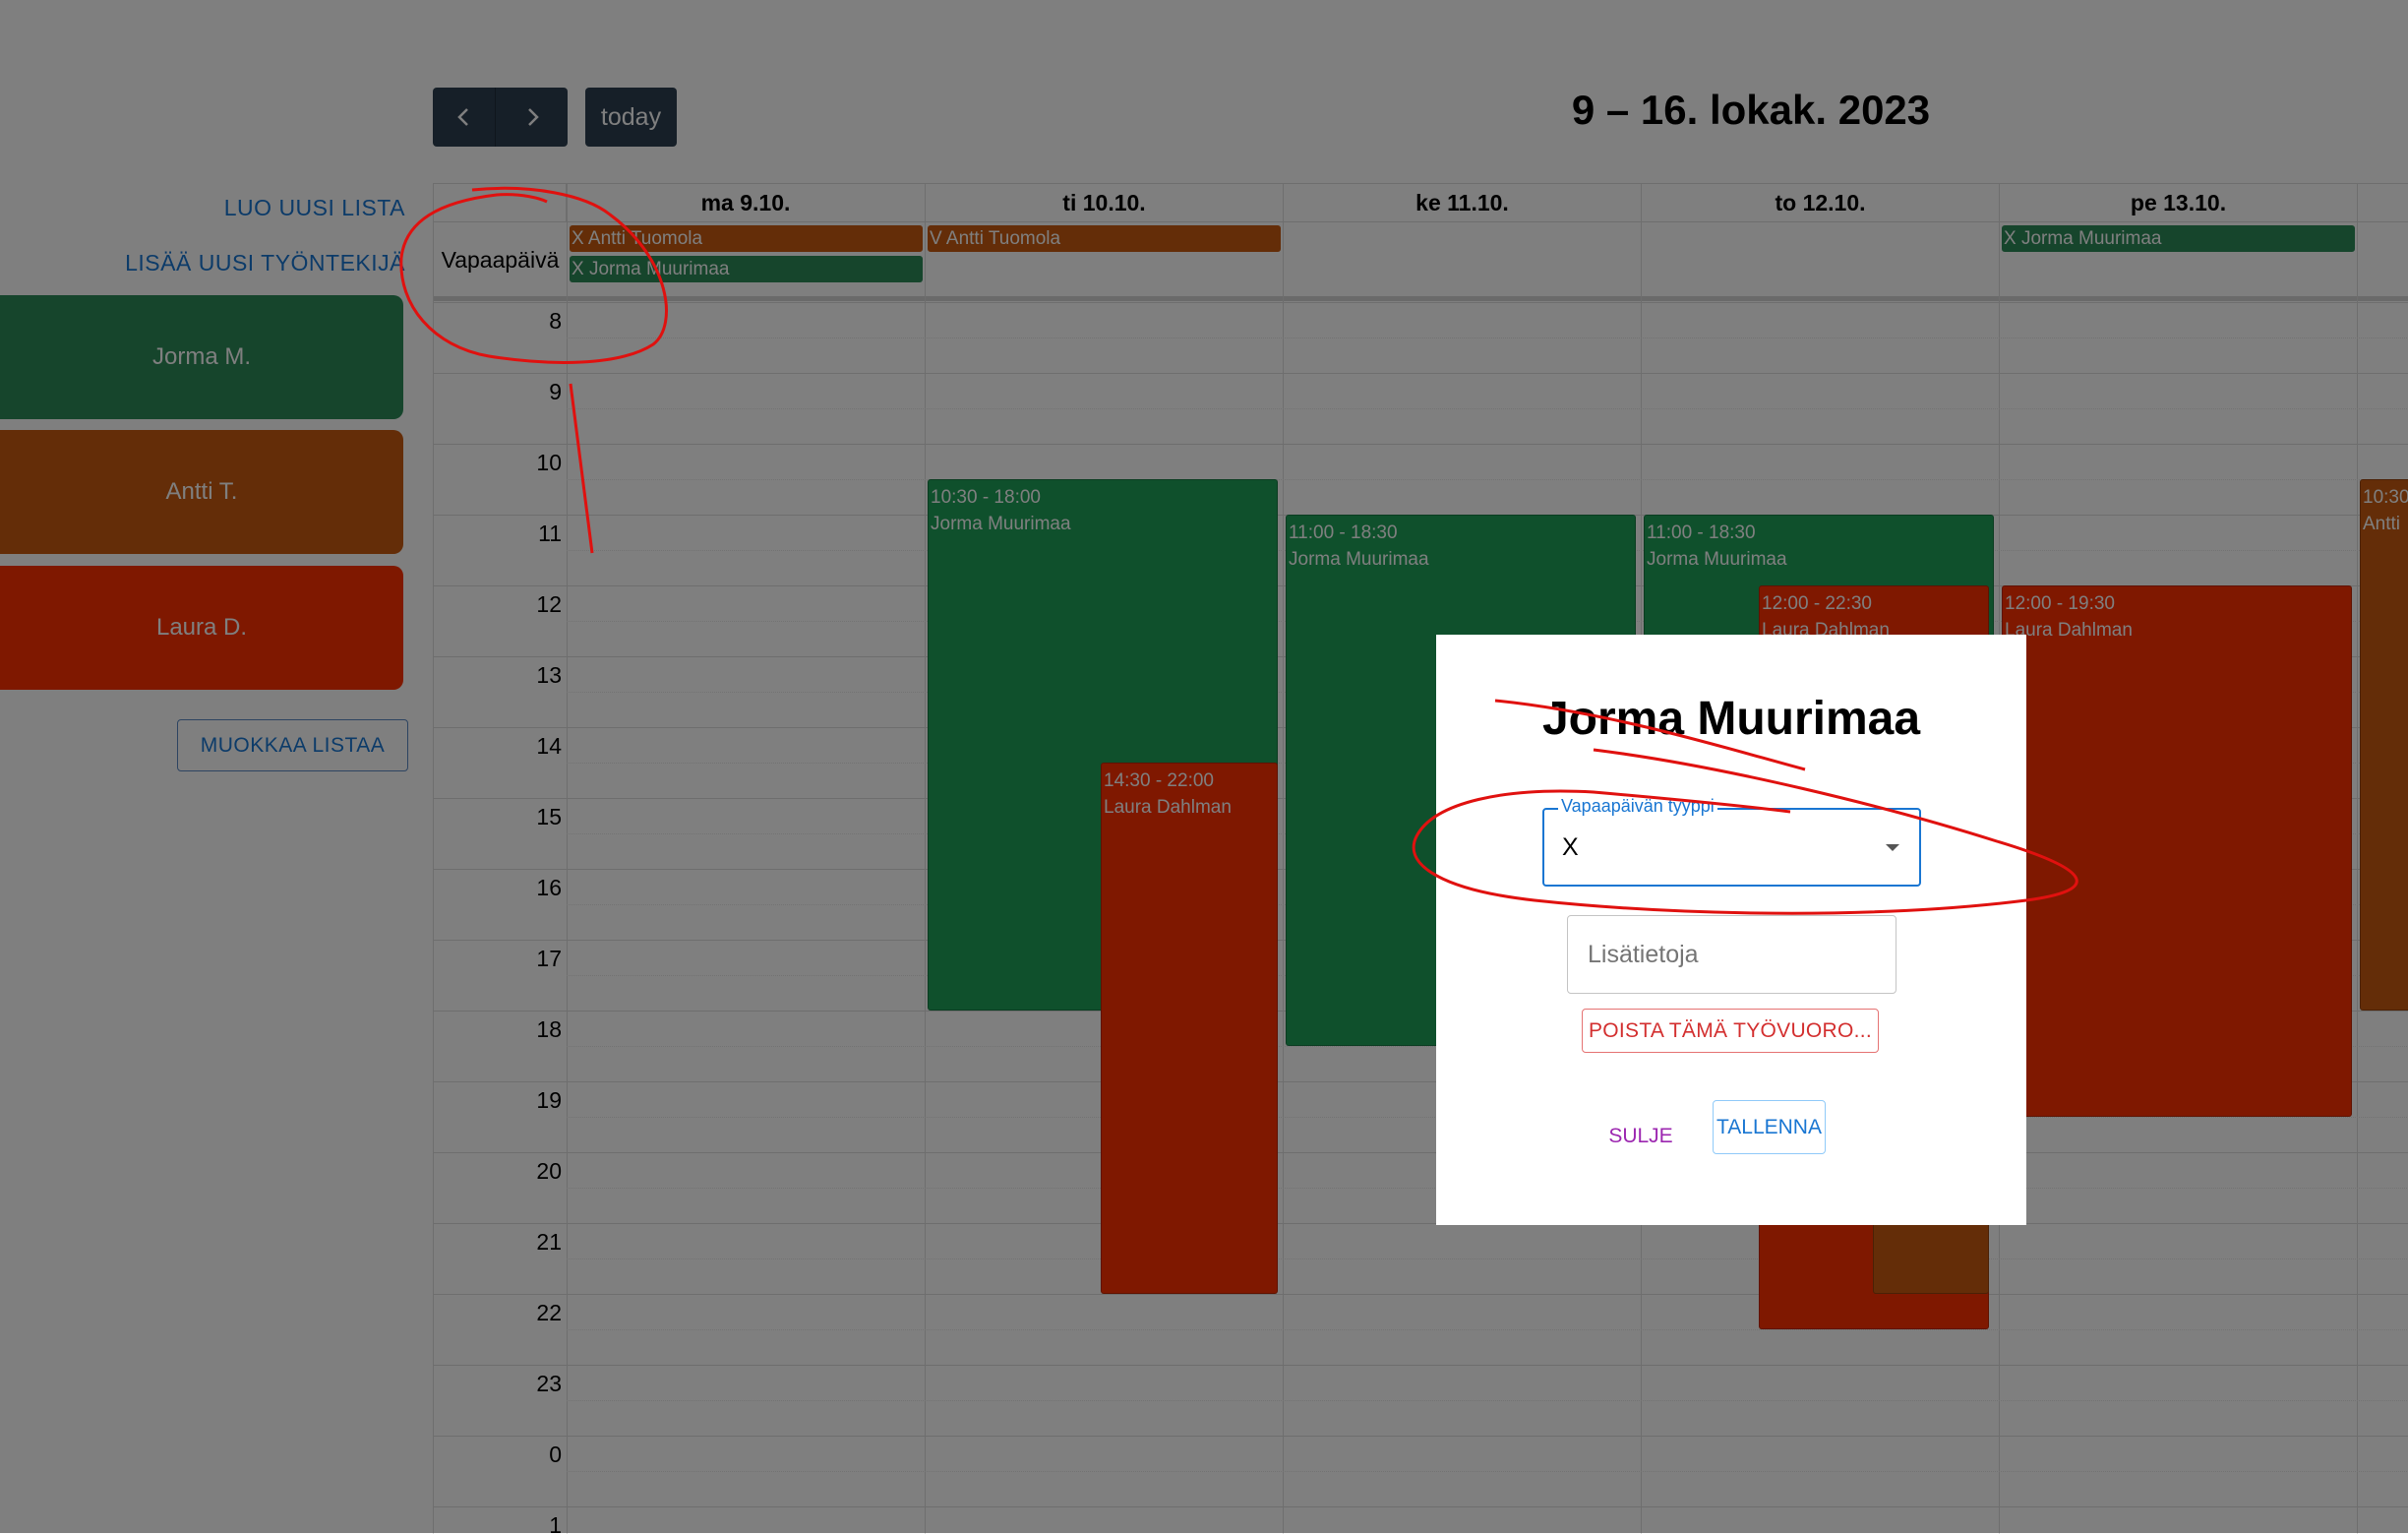 This screenshot has width=2408, height=1534. Describe the element at coordinates (1570, 847) in the screenshot. I see `absence-type-value: X` at that location.